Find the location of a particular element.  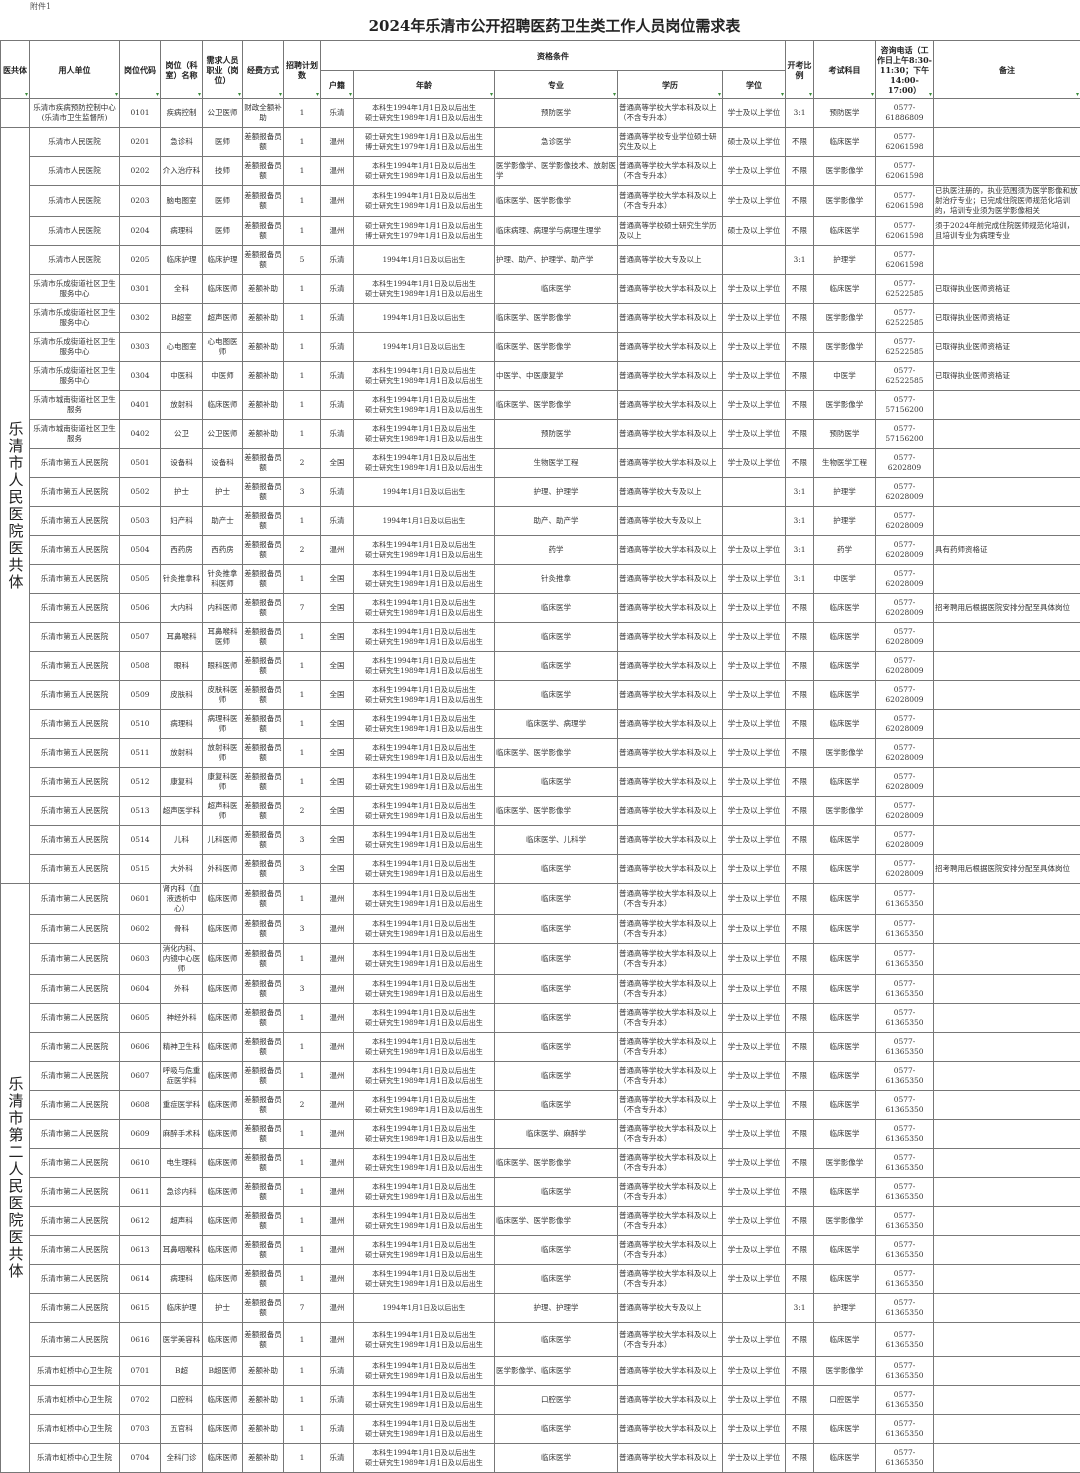

cell-age: 1994年1月1日及以后出生 is located at coordinates (424, 260).